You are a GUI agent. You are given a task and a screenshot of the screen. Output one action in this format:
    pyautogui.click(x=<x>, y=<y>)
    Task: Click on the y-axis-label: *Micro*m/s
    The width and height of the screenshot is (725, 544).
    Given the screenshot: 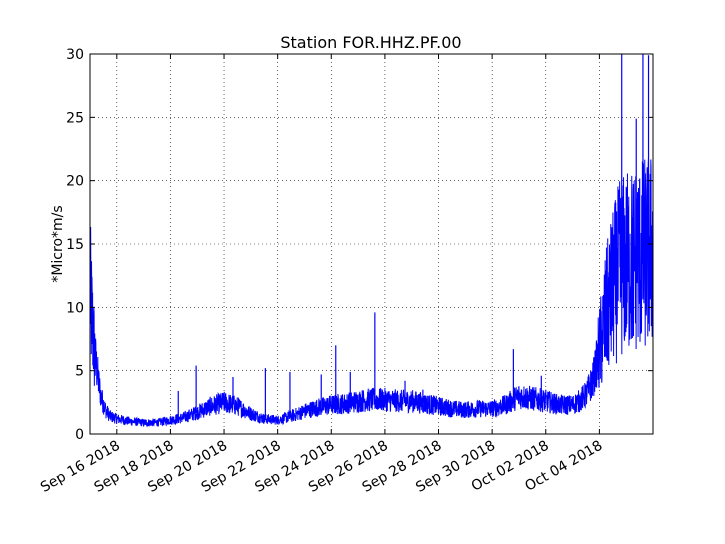 What is the action you would take?
    pyautogui.click(x=58, y=243)
    